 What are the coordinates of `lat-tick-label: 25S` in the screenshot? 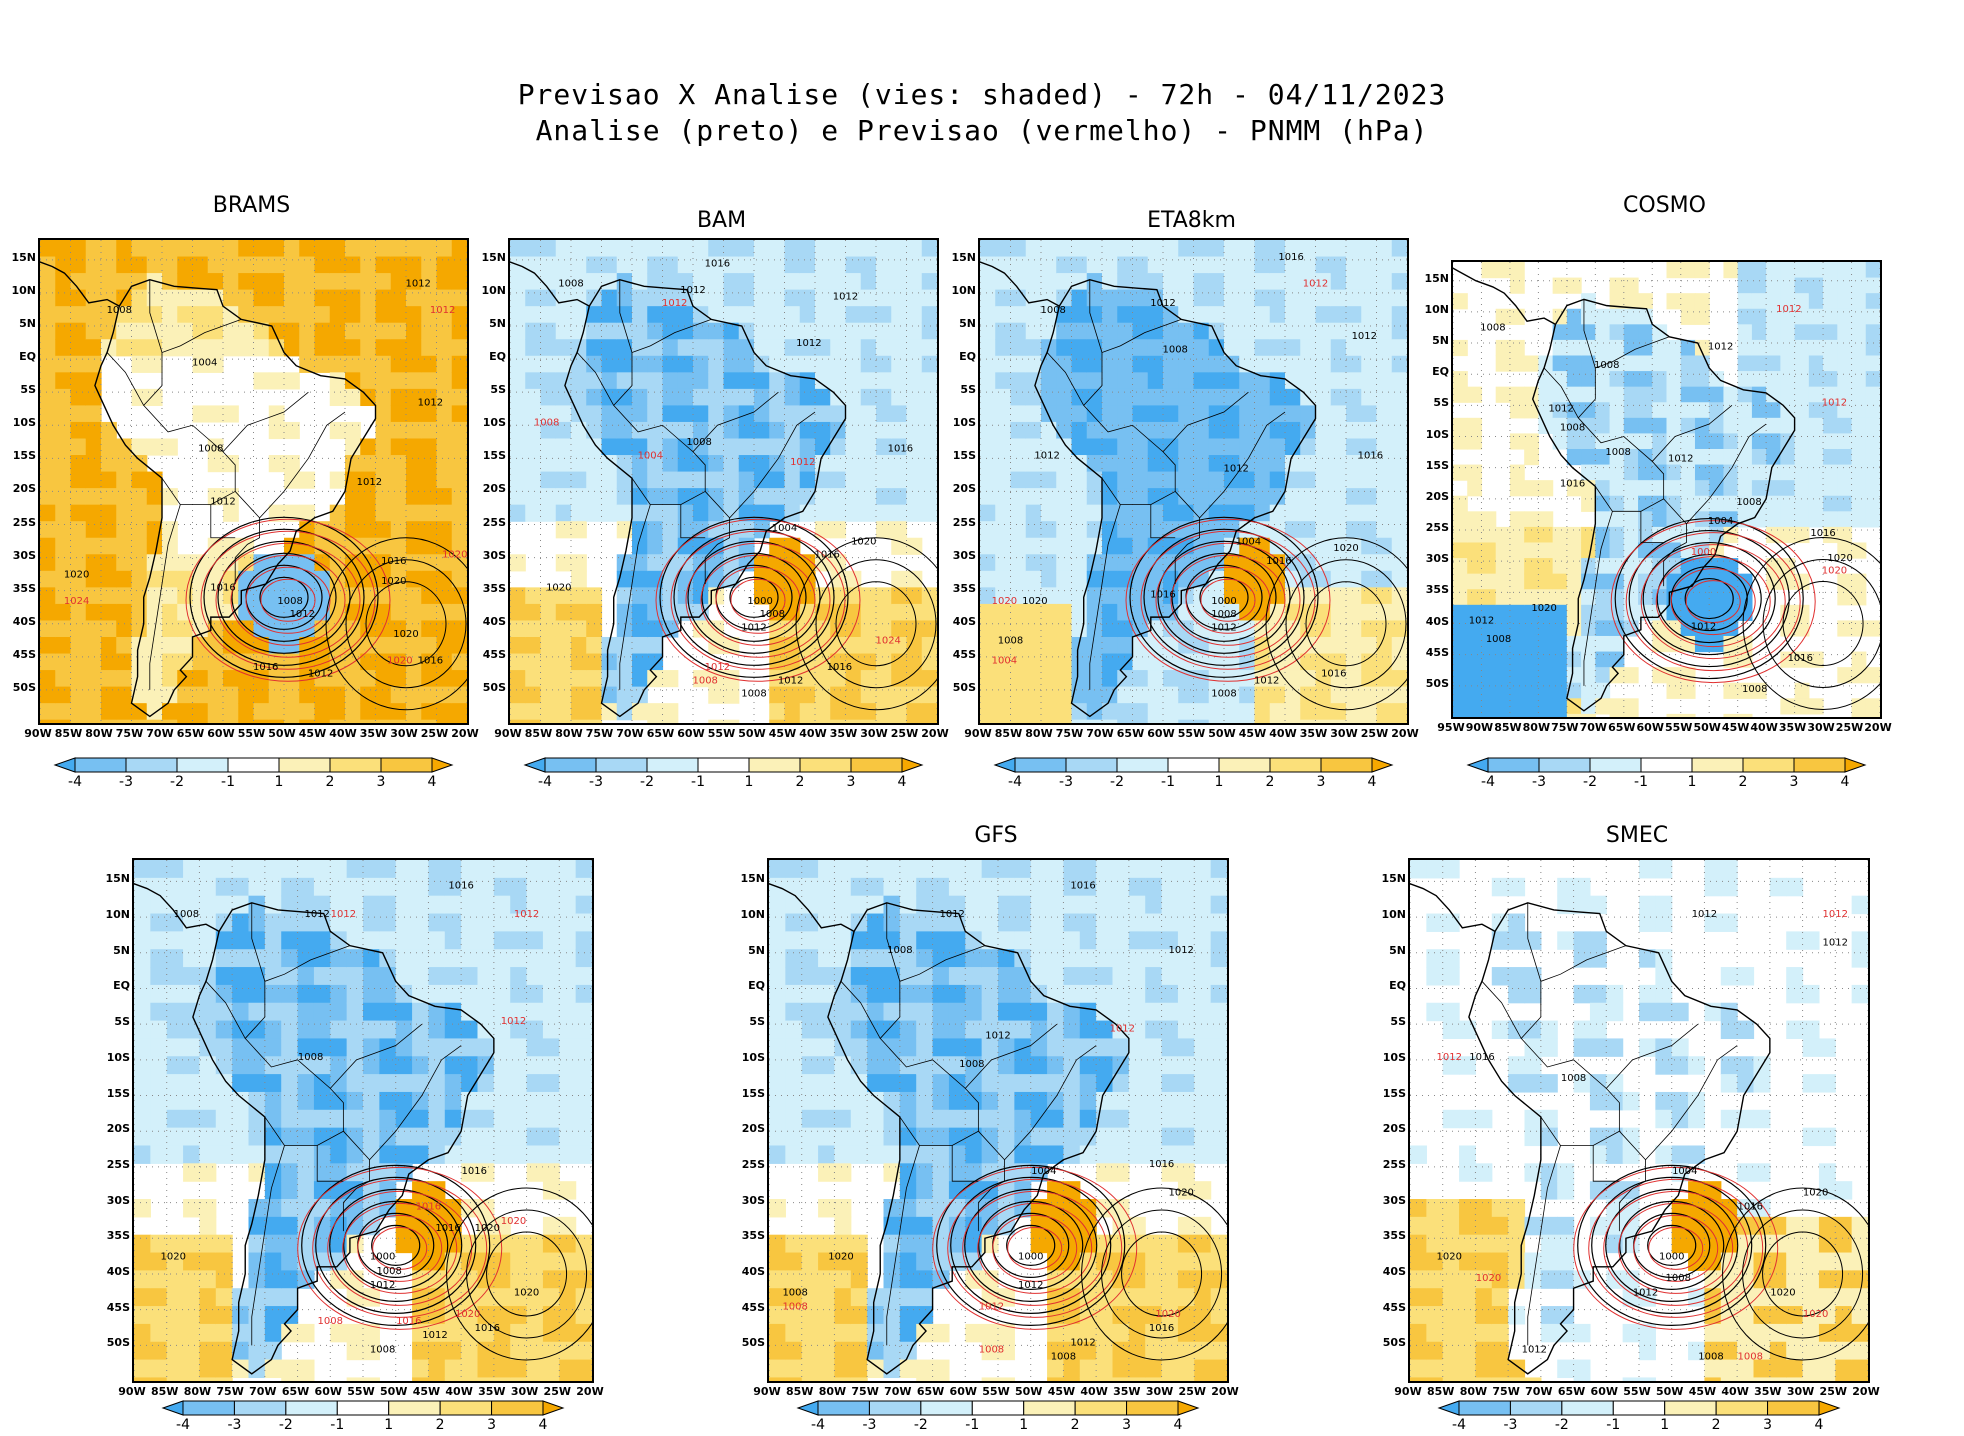 It's located at (24, 522).